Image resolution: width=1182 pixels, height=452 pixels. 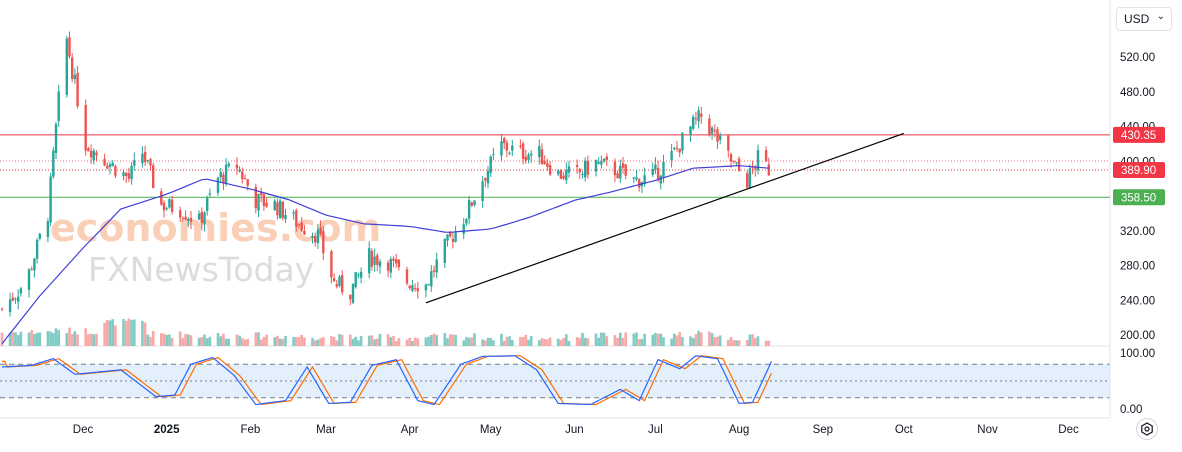 What do you see at coordinates (655, 430) in the screenshot?
I see `time-axis-label: Jul` at bounding box center [655, 430].